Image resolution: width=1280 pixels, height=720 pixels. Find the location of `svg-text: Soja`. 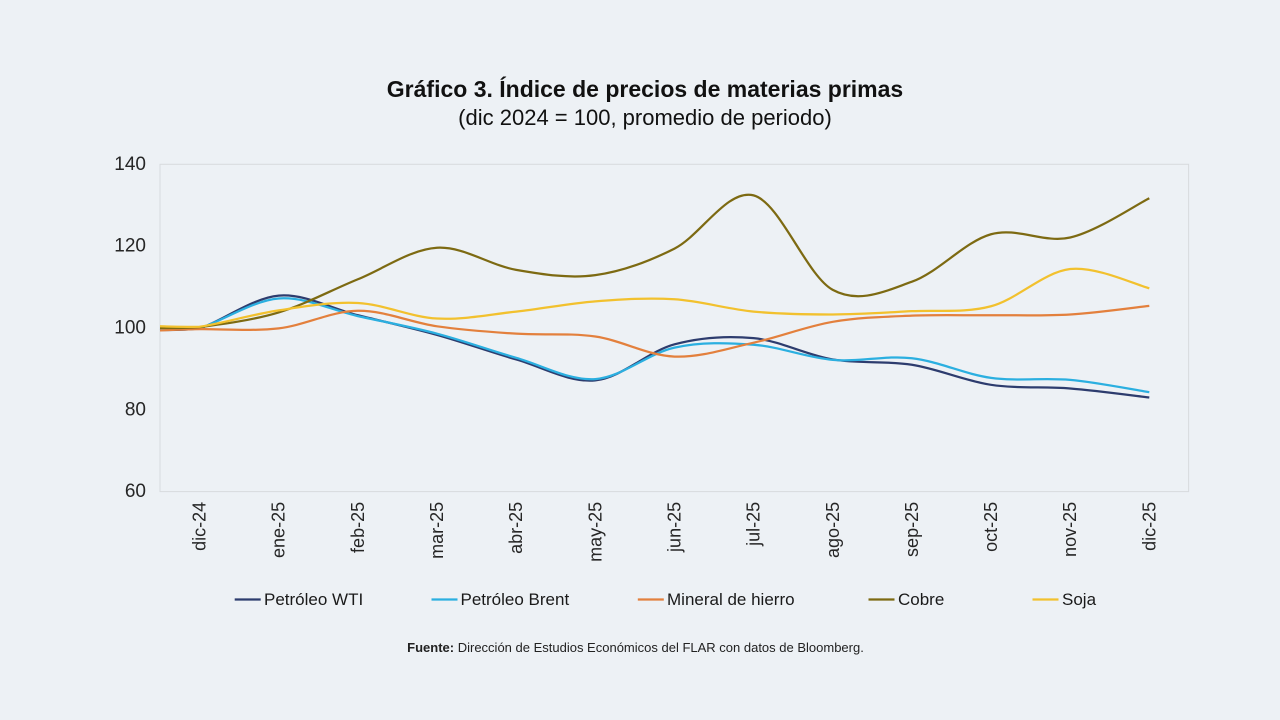

svg-text: Soja is located at coordinates (1079, 599).